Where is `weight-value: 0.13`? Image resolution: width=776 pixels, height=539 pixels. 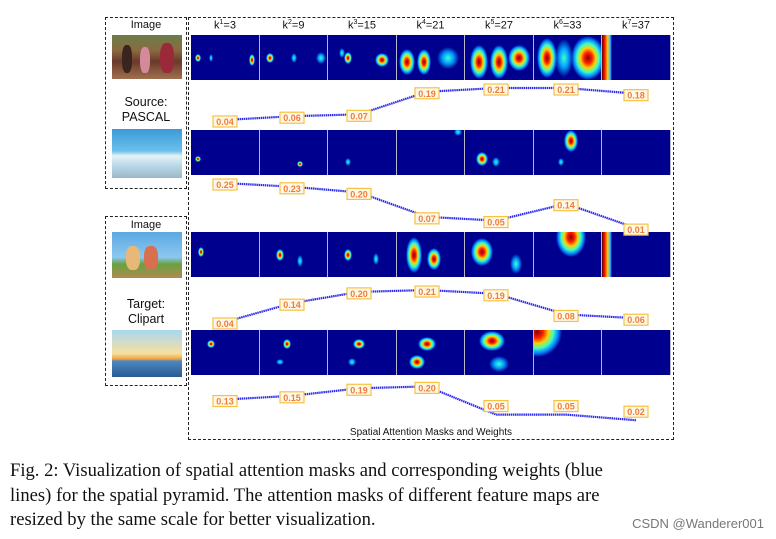
weight-value: 0.13 is located at coordinates (225, 402).